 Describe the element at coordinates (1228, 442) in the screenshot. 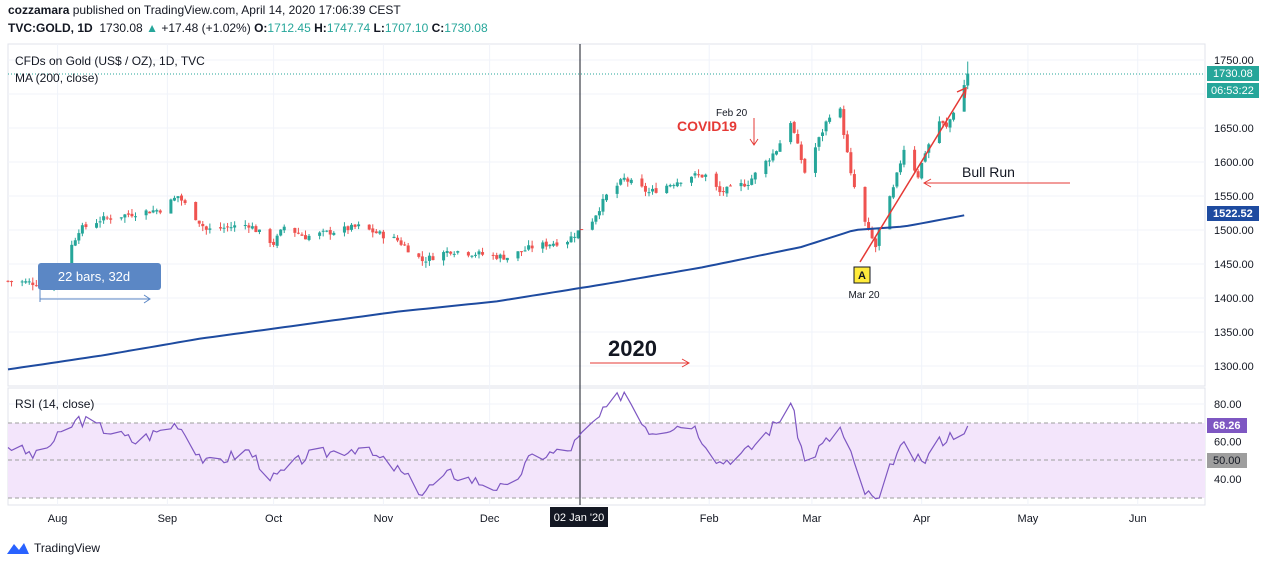

I see `rsi-axis: 80.00 60.00 40.00` at that location.